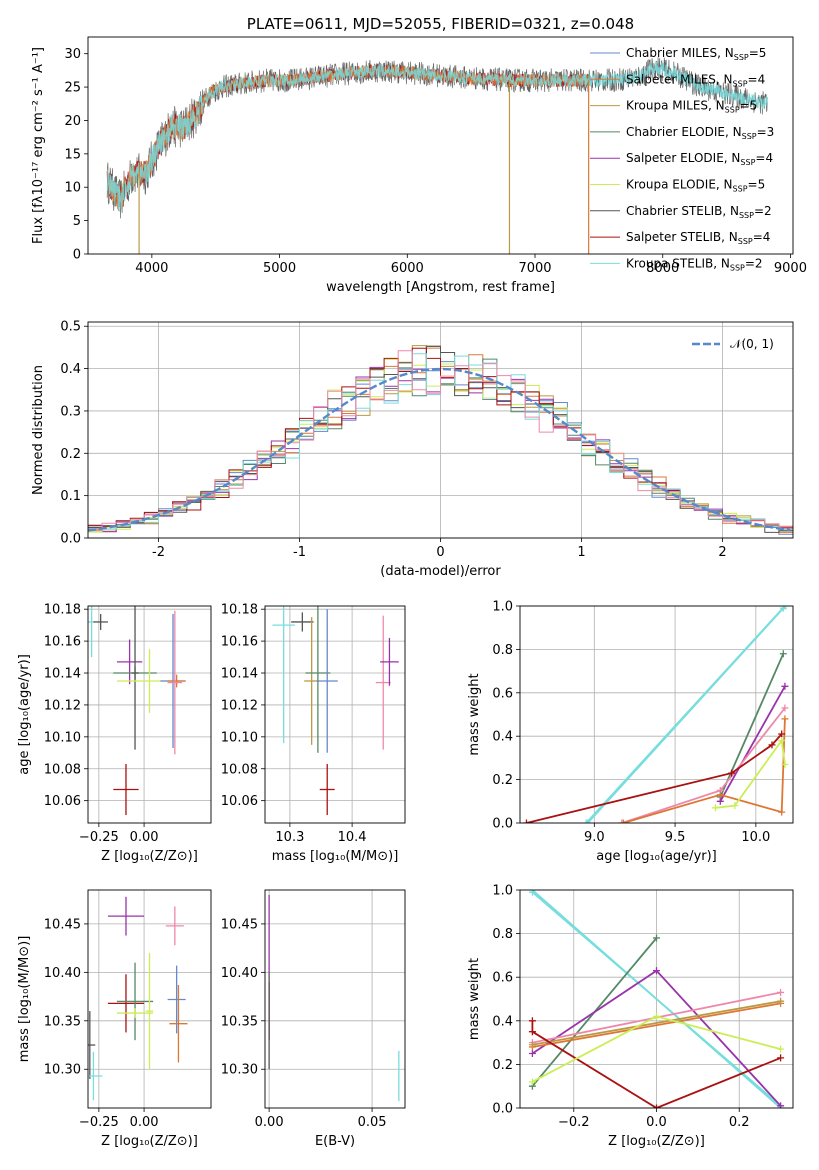 This screenshot has width=819, height=1170. I want to click on residuals-xtick-label: -1, so click(299, 552).